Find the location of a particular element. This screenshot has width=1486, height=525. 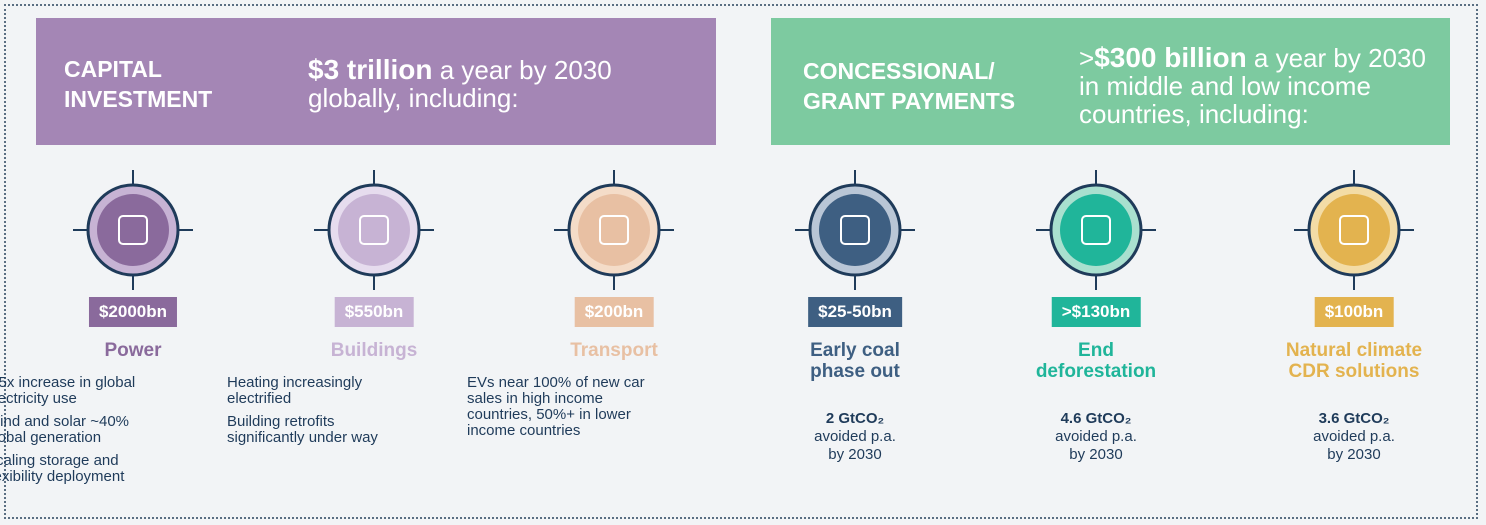

title-line: End is located at coordinates (1096, 350).